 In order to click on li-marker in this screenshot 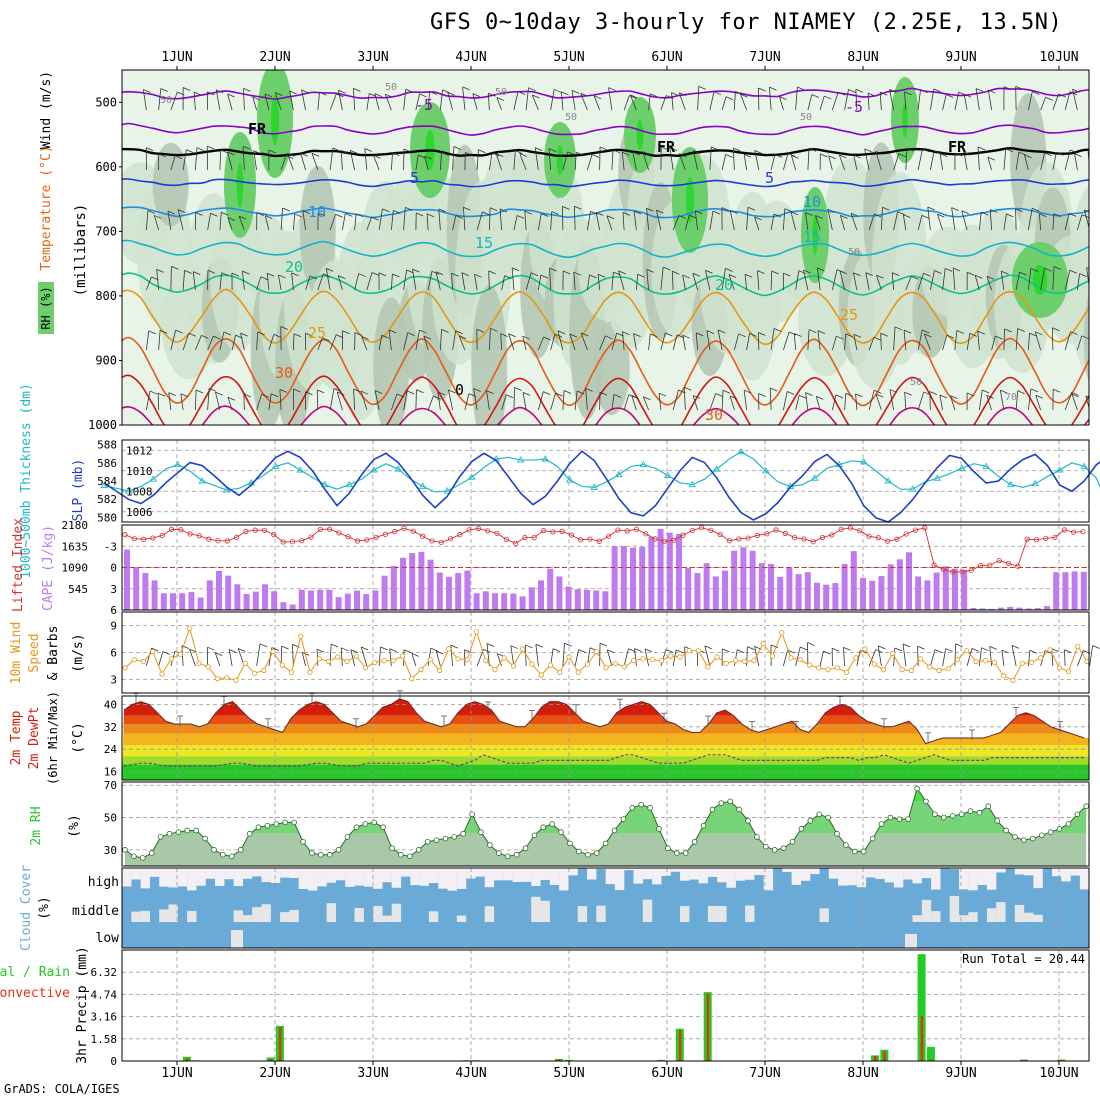, I will do `click(906, 534)`.